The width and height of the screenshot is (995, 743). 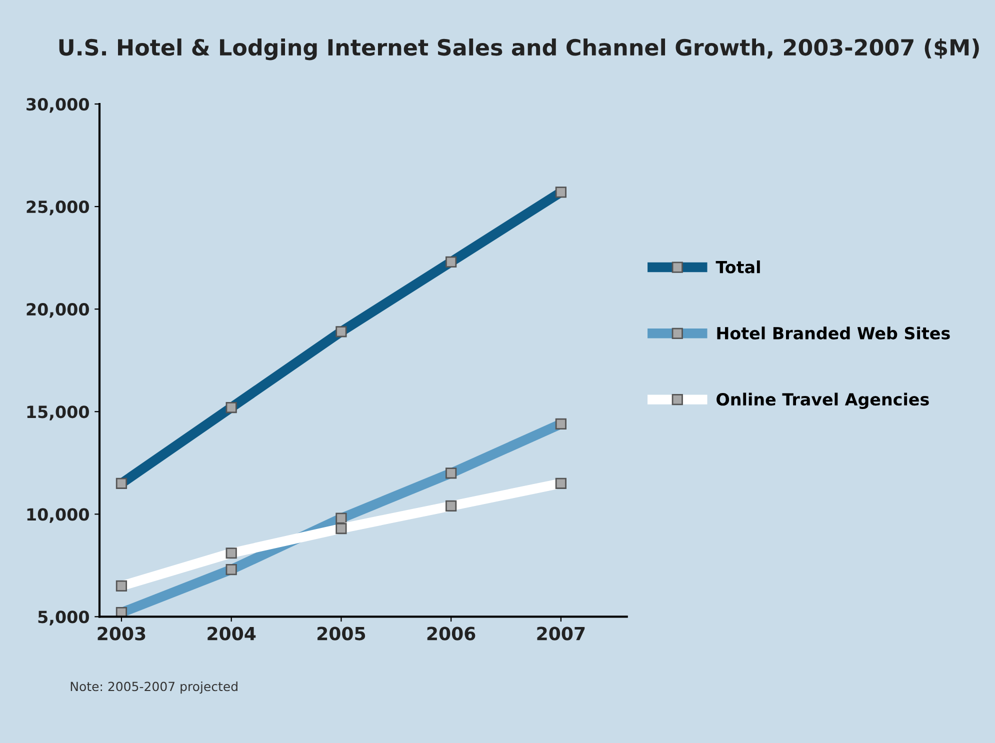 I want to click on chart-title: U.S. Hotel & Lodging Internet Sales and Channel Growth, 2003-2007 ($M), so click(x=519, y=49).